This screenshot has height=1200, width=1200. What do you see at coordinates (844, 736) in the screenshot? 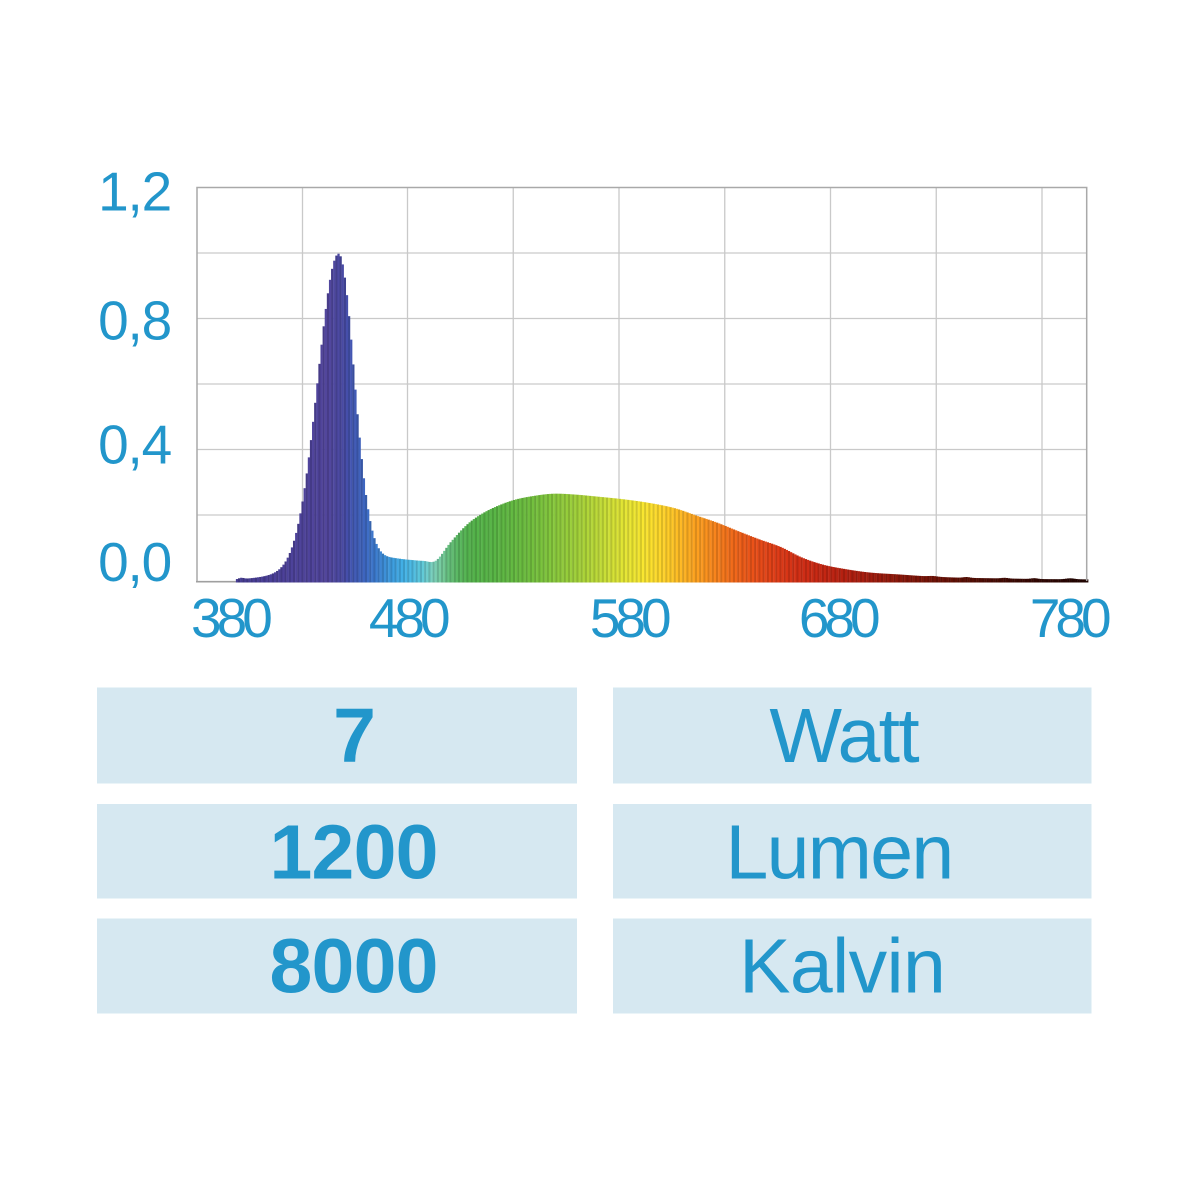
I see `svg-text: Watt` at bounding box center [844, 736].